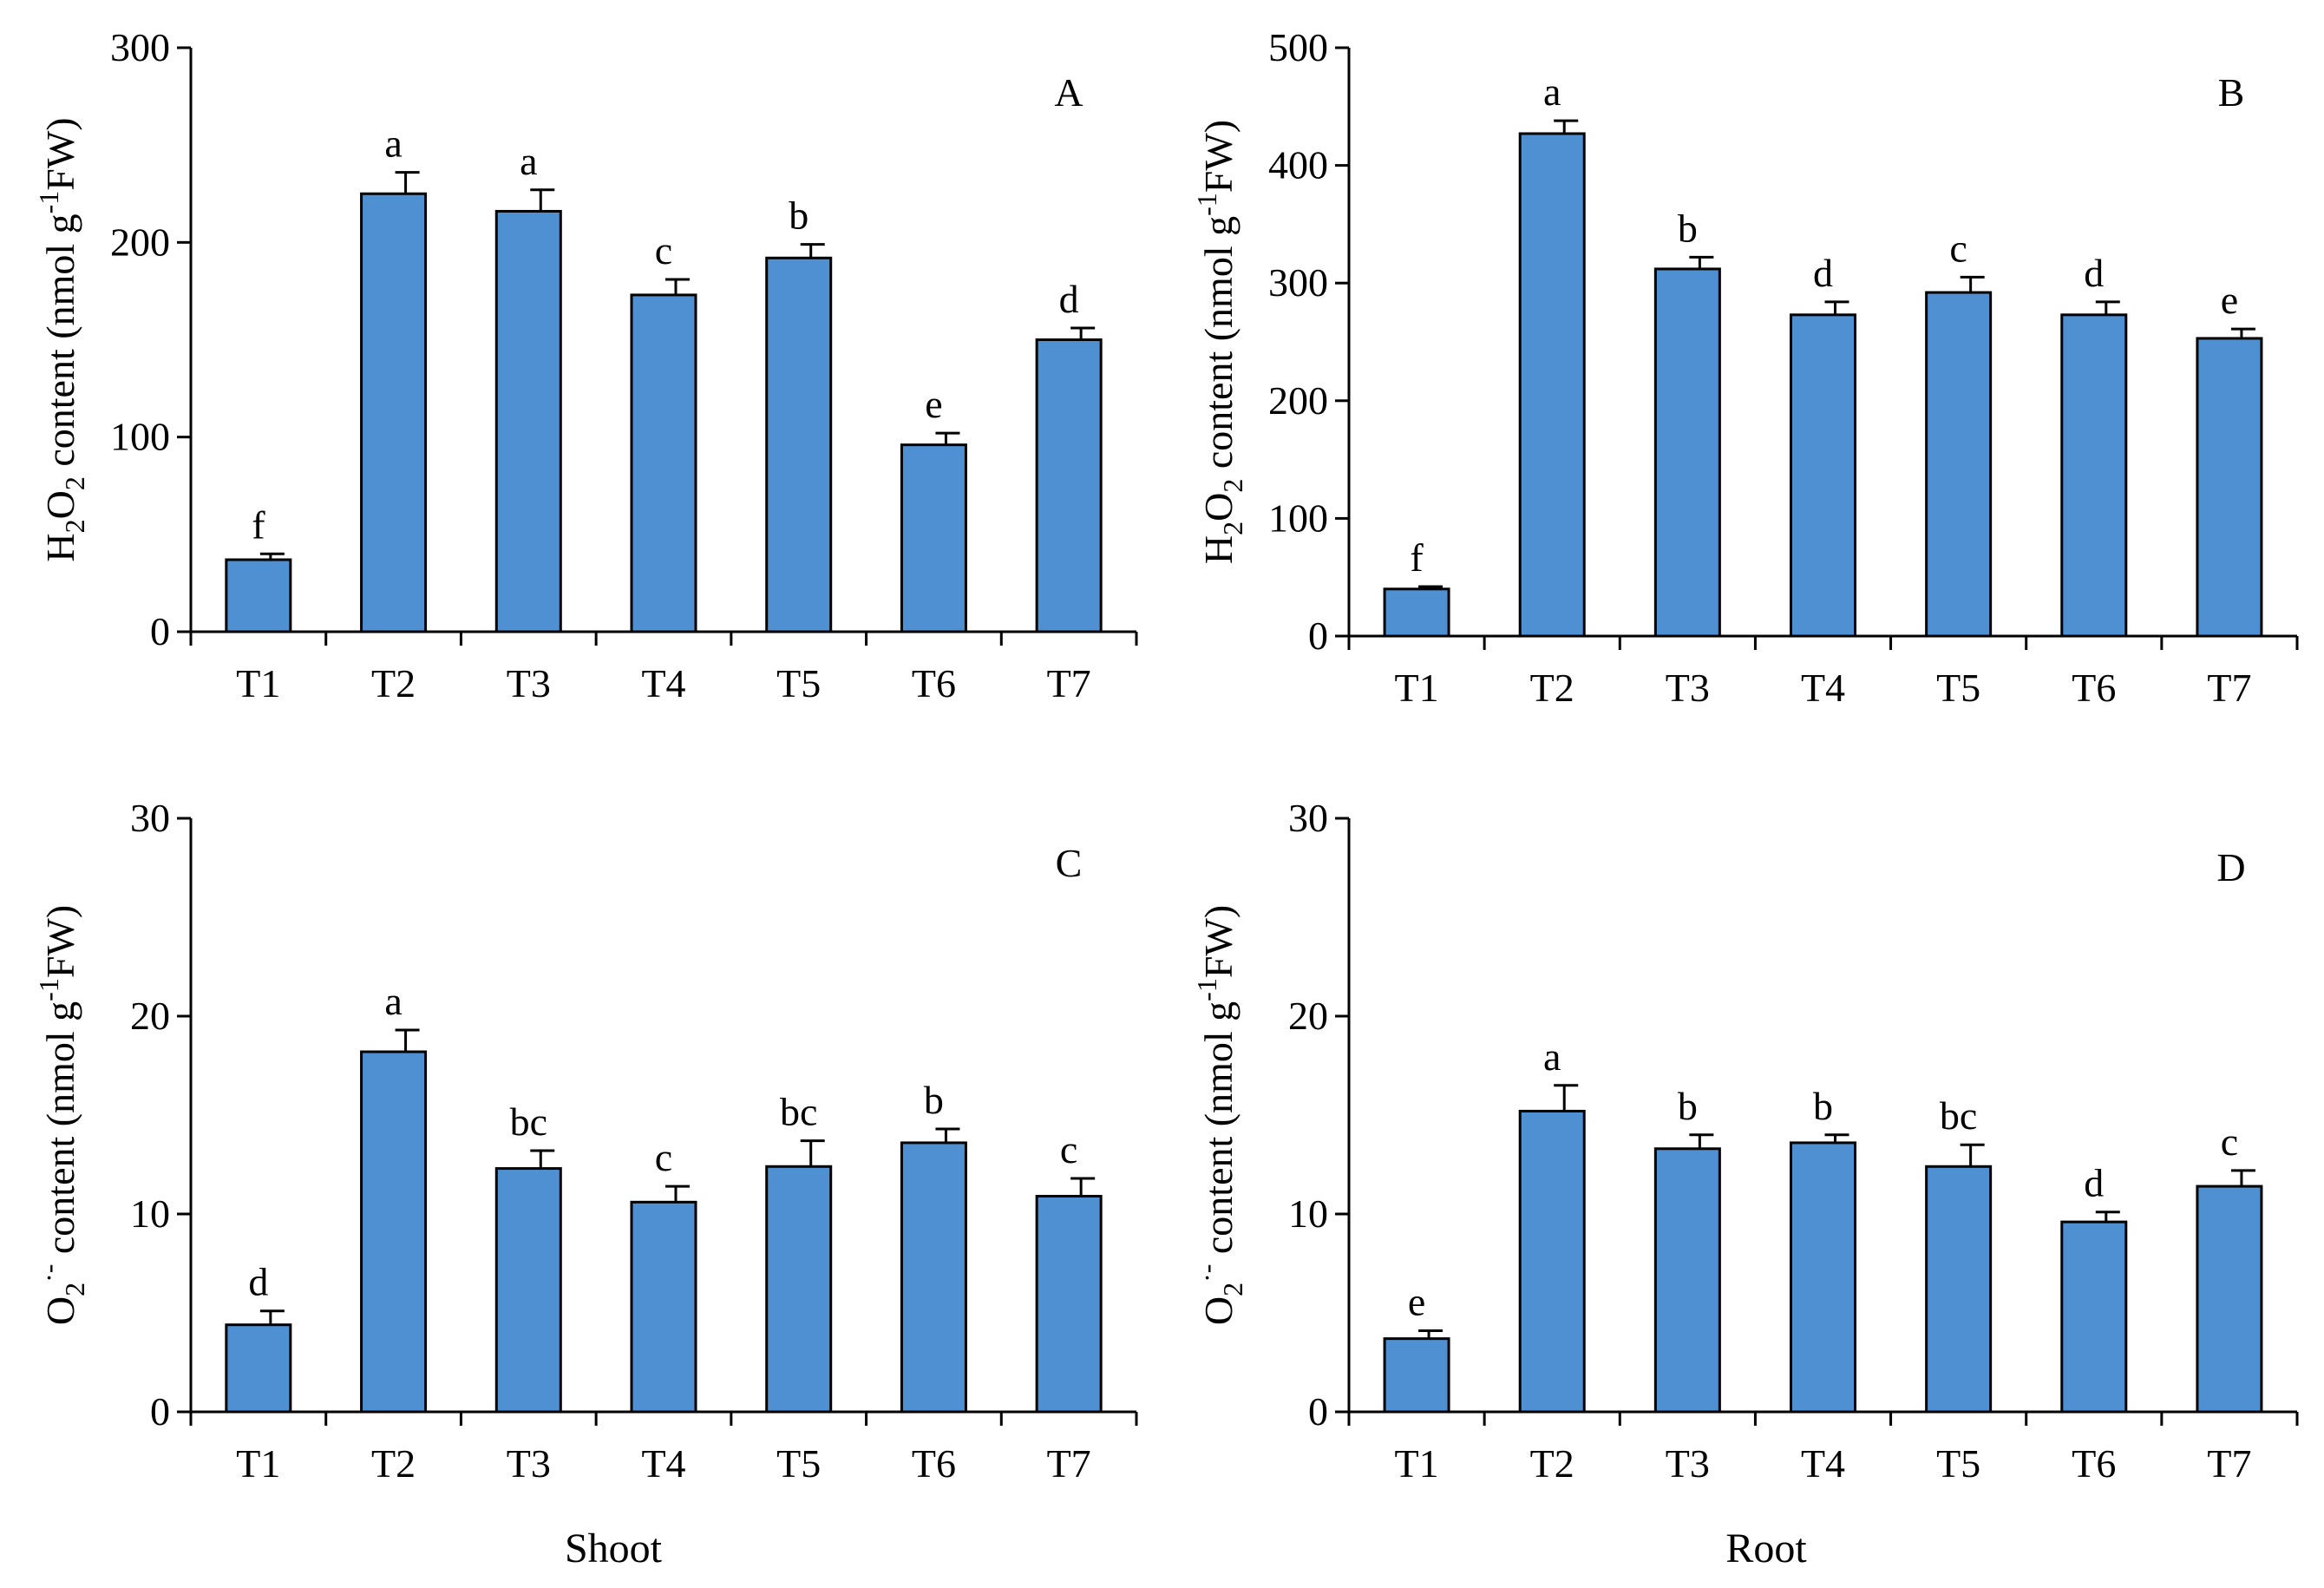 The image size is (2324, 1588). Describe the element at coordinates (1308, 1213) in the screenshot. I see `y-tick-label: 10` at that location.